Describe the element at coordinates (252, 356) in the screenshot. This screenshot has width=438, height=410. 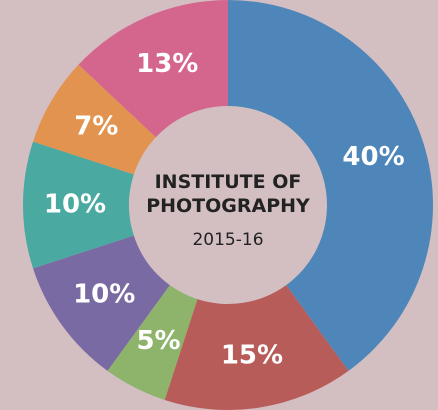
I see `value-label: 15%` at that location.